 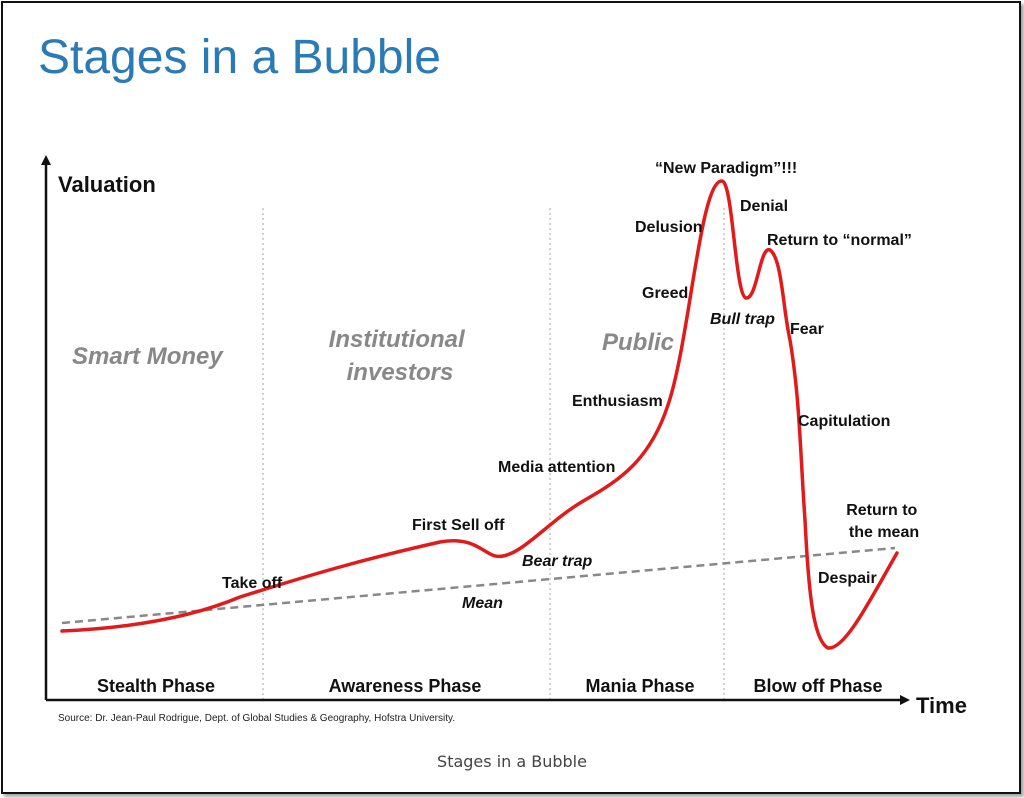 What do you see at coordinates (669, 227) in the screenshot?
I see `annotation-delusion: Delusion` at bounding box center [669, 227].